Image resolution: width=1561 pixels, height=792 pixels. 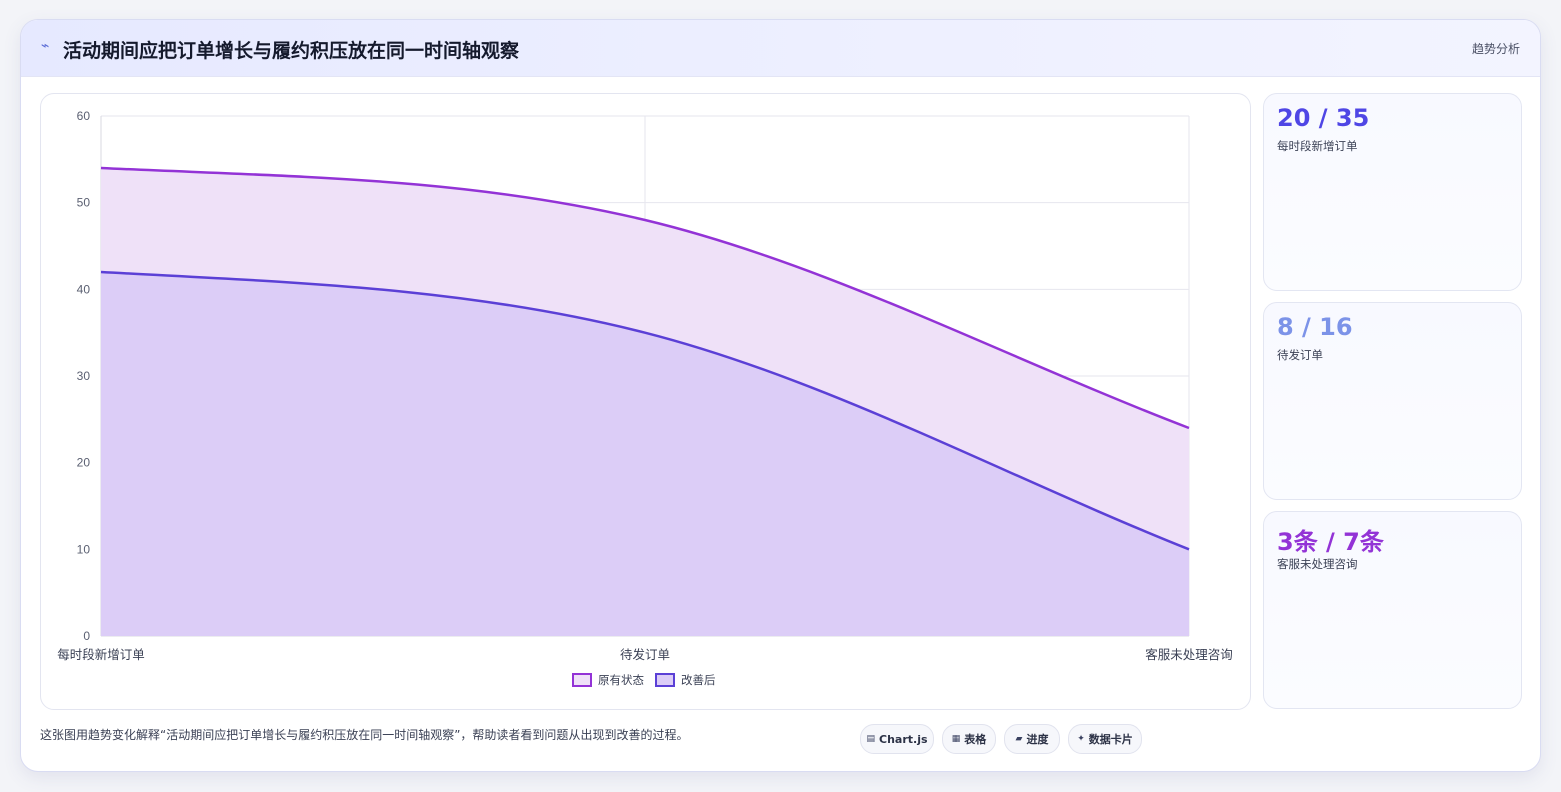 What do you see at coordinates (903, 739) in the screenshot?
I see `pill-label: Chart.js` at bounding box center [903, 739].